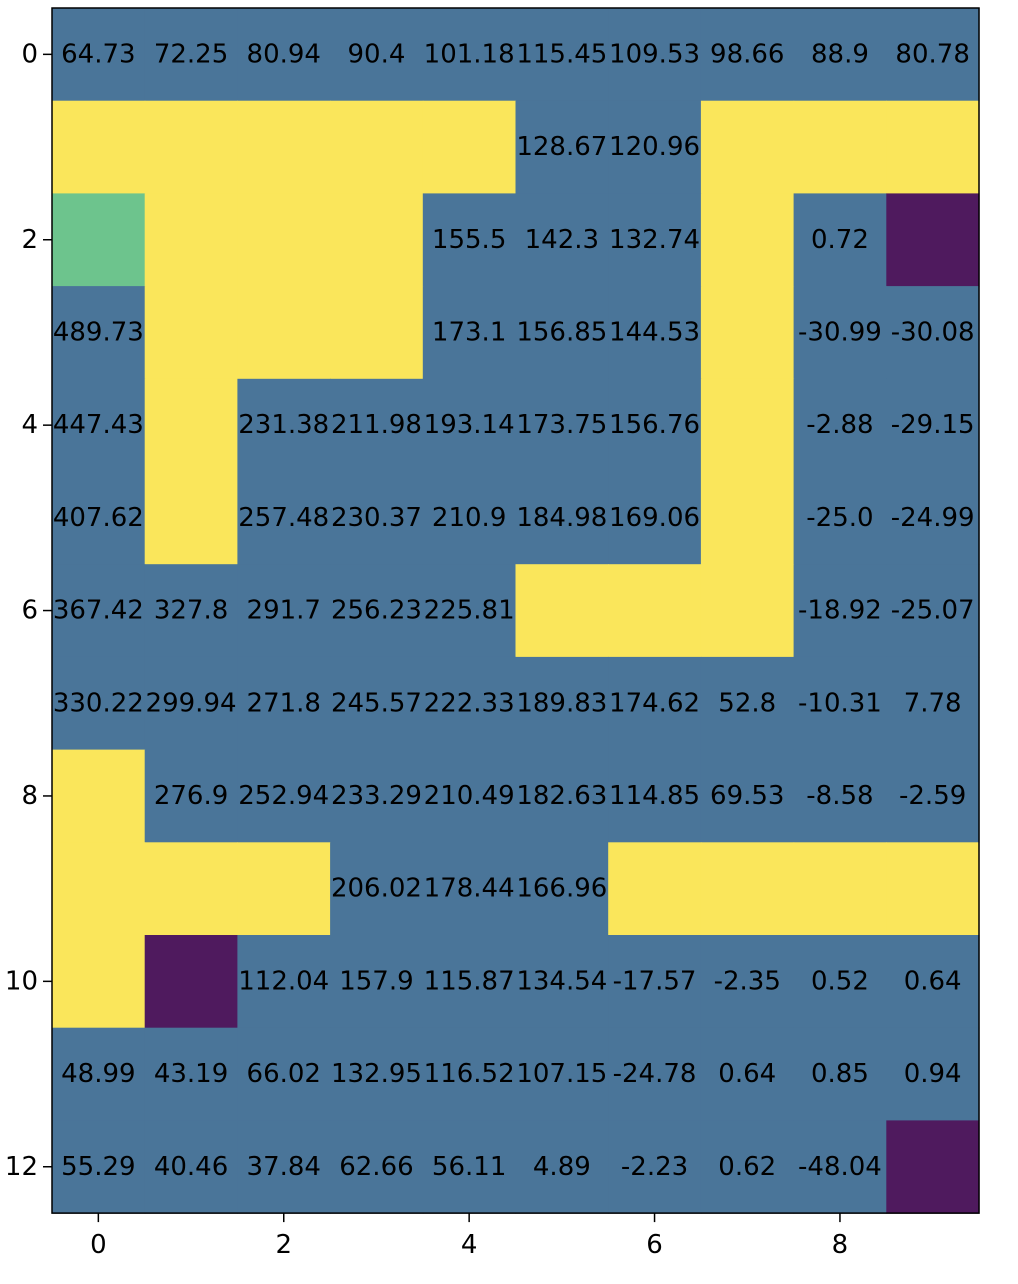  What do you see at coordinates (562, 1167) in the screenshot?
I see `heatmap-cell-r12-c5` at bounding box center [562, 1167].